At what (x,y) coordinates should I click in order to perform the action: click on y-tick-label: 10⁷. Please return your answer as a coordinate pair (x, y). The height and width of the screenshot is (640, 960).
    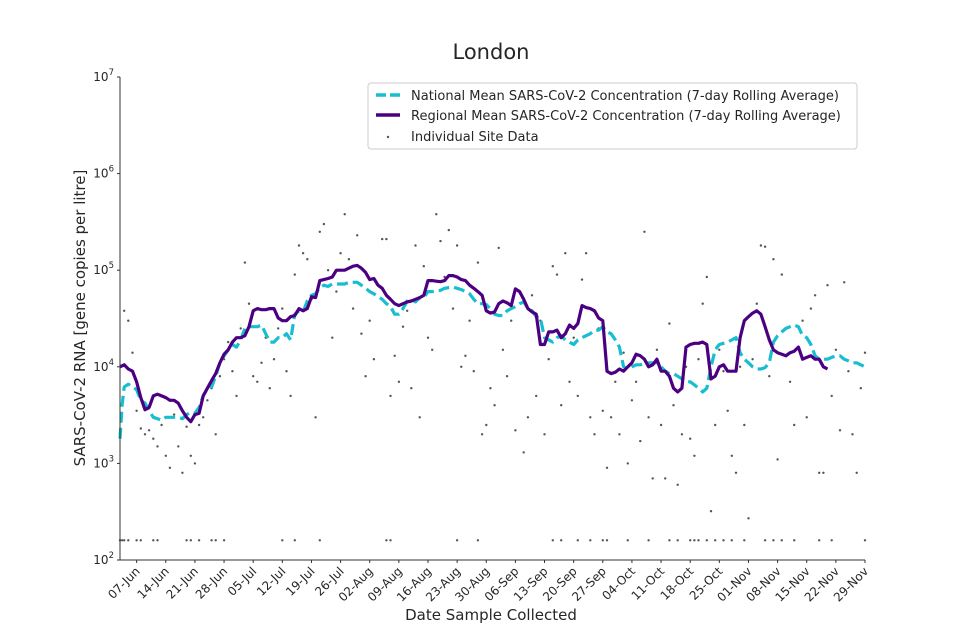
    Looking at the image, I should click on (103, 76).